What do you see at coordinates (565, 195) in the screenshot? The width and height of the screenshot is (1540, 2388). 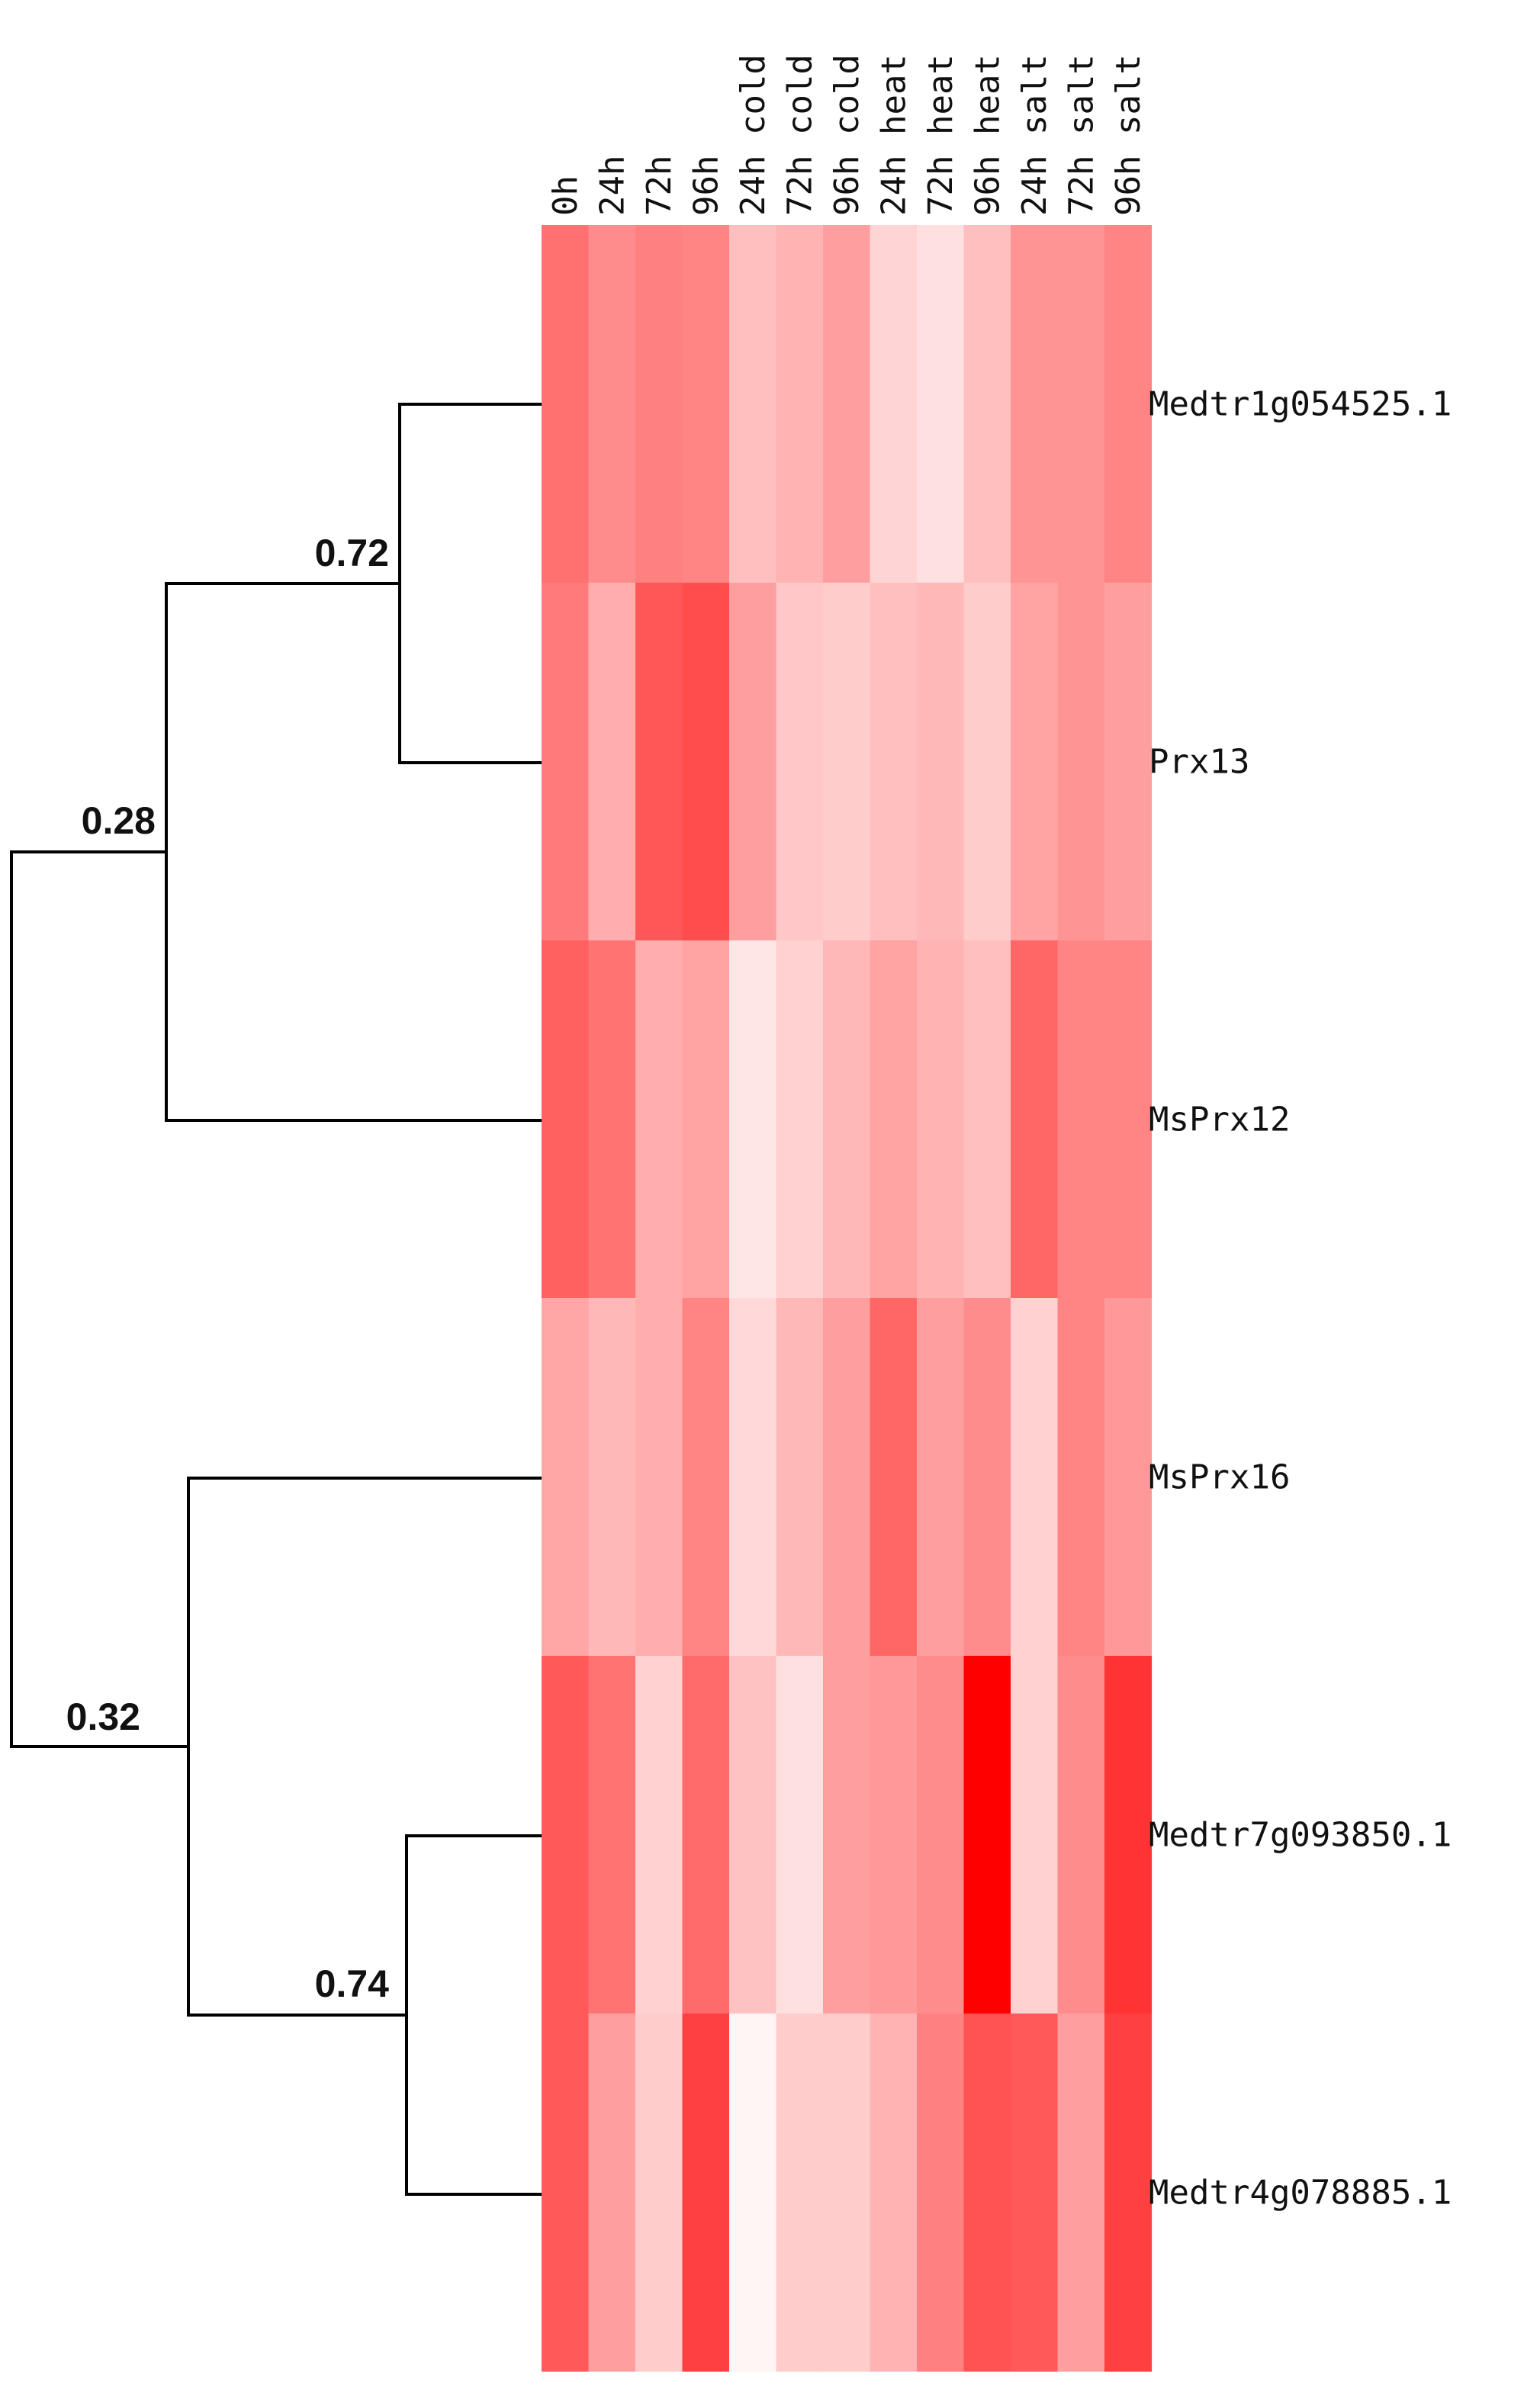 I see `column-label: 0h` at bounding box center [565, 195].